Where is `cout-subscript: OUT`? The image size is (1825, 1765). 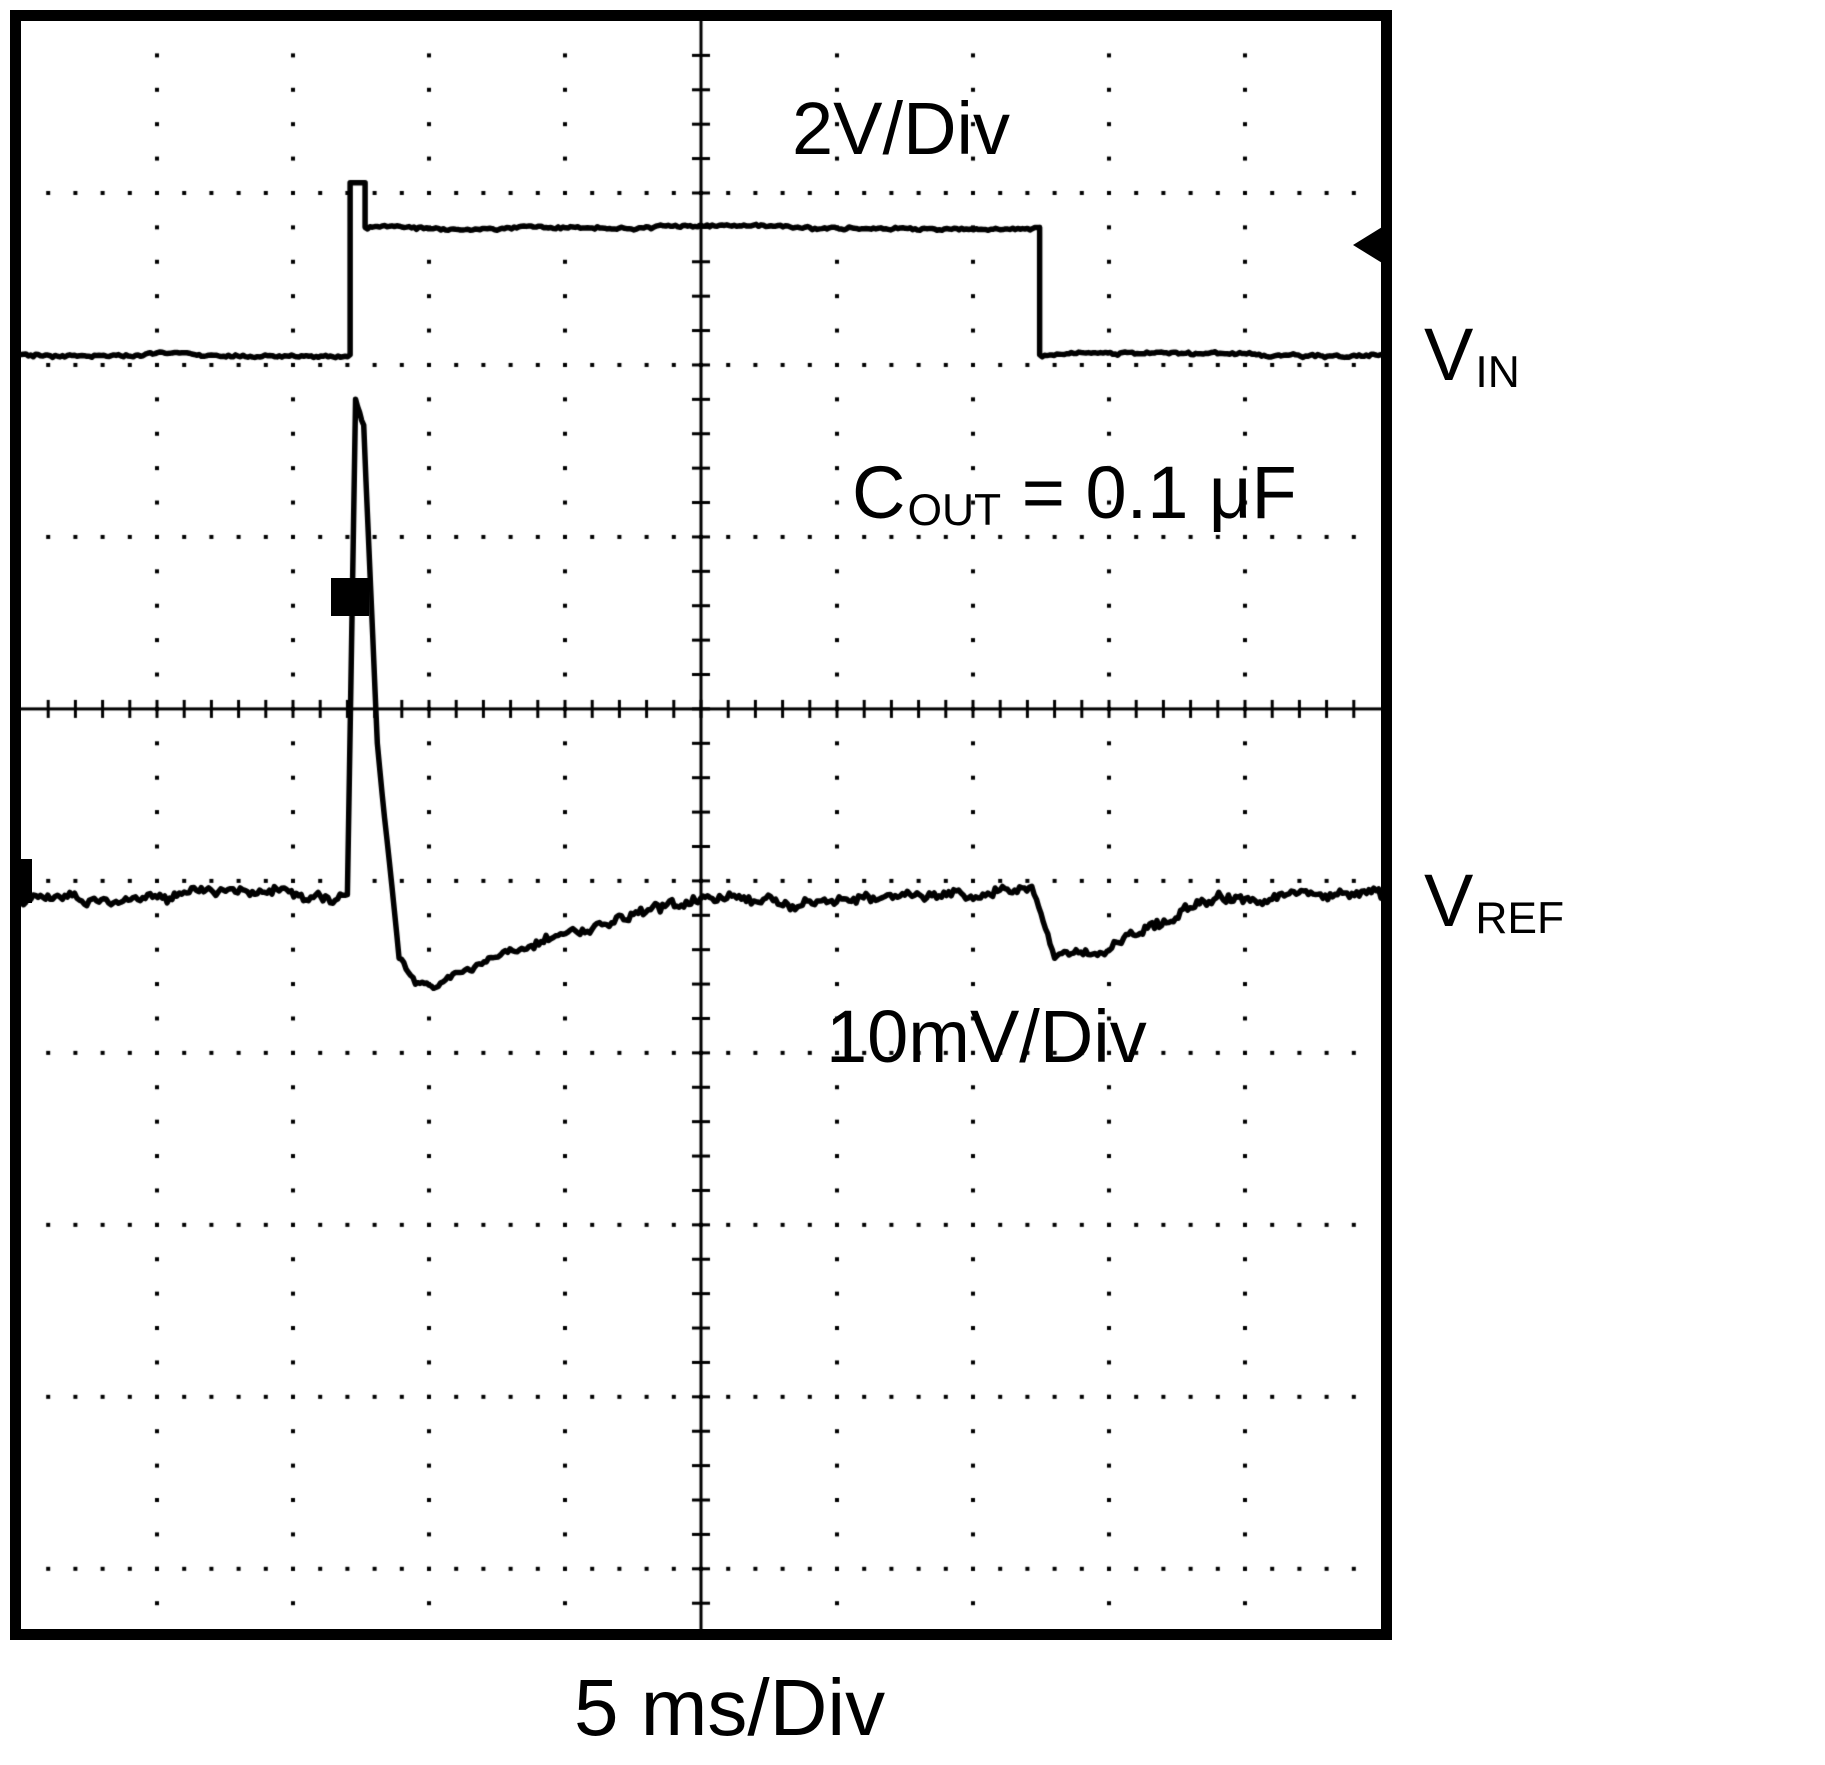 cout-subscript: OUT is located at coordinates (954, 511).